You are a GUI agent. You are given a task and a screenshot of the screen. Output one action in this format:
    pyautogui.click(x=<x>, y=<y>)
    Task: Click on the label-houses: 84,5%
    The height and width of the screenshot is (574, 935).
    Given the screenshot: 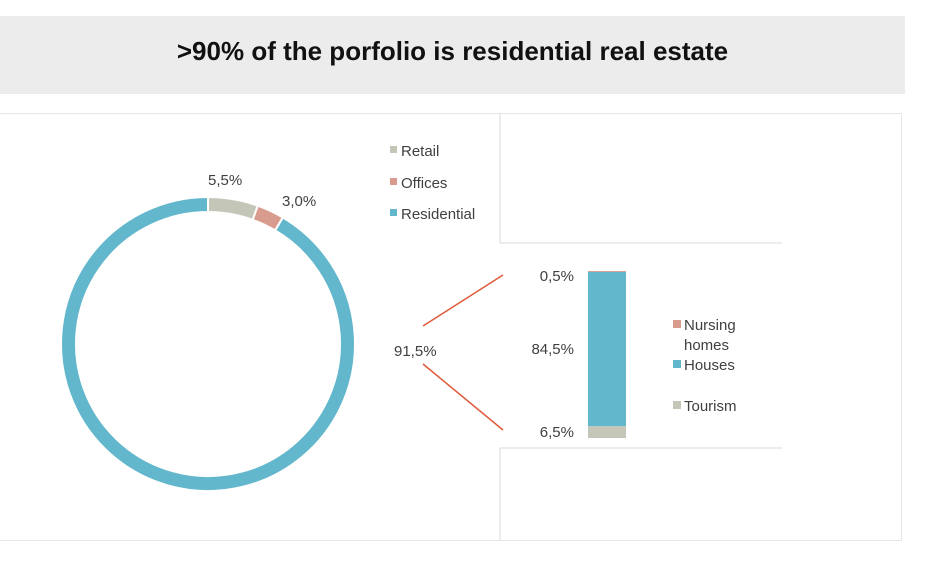 What is the action you would take?
    pyautogui.click(x=552, y=349)
    